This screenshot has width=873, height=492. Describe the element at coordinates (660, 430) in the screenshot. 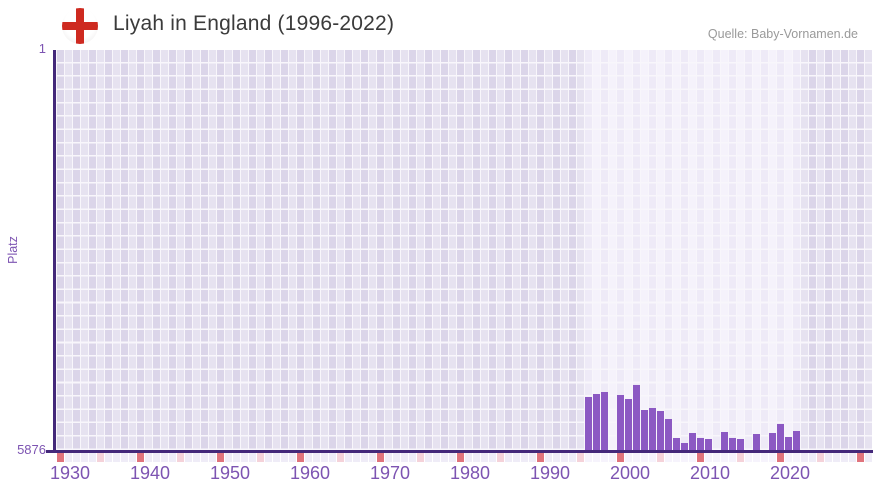

I see `bar-2005` at that location.